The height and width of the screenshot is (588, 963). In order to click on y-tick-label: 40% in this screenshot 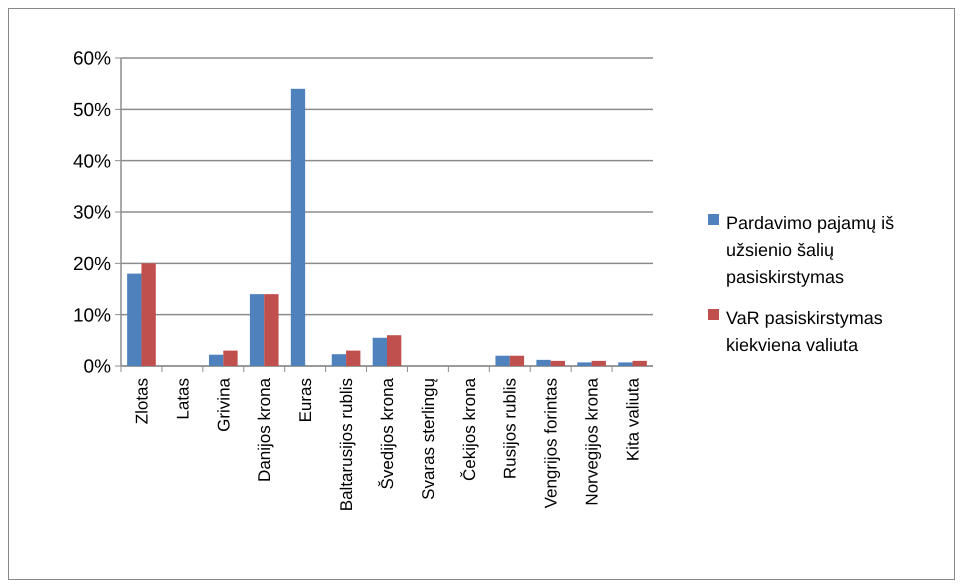, I will do `click(92, 161)`.